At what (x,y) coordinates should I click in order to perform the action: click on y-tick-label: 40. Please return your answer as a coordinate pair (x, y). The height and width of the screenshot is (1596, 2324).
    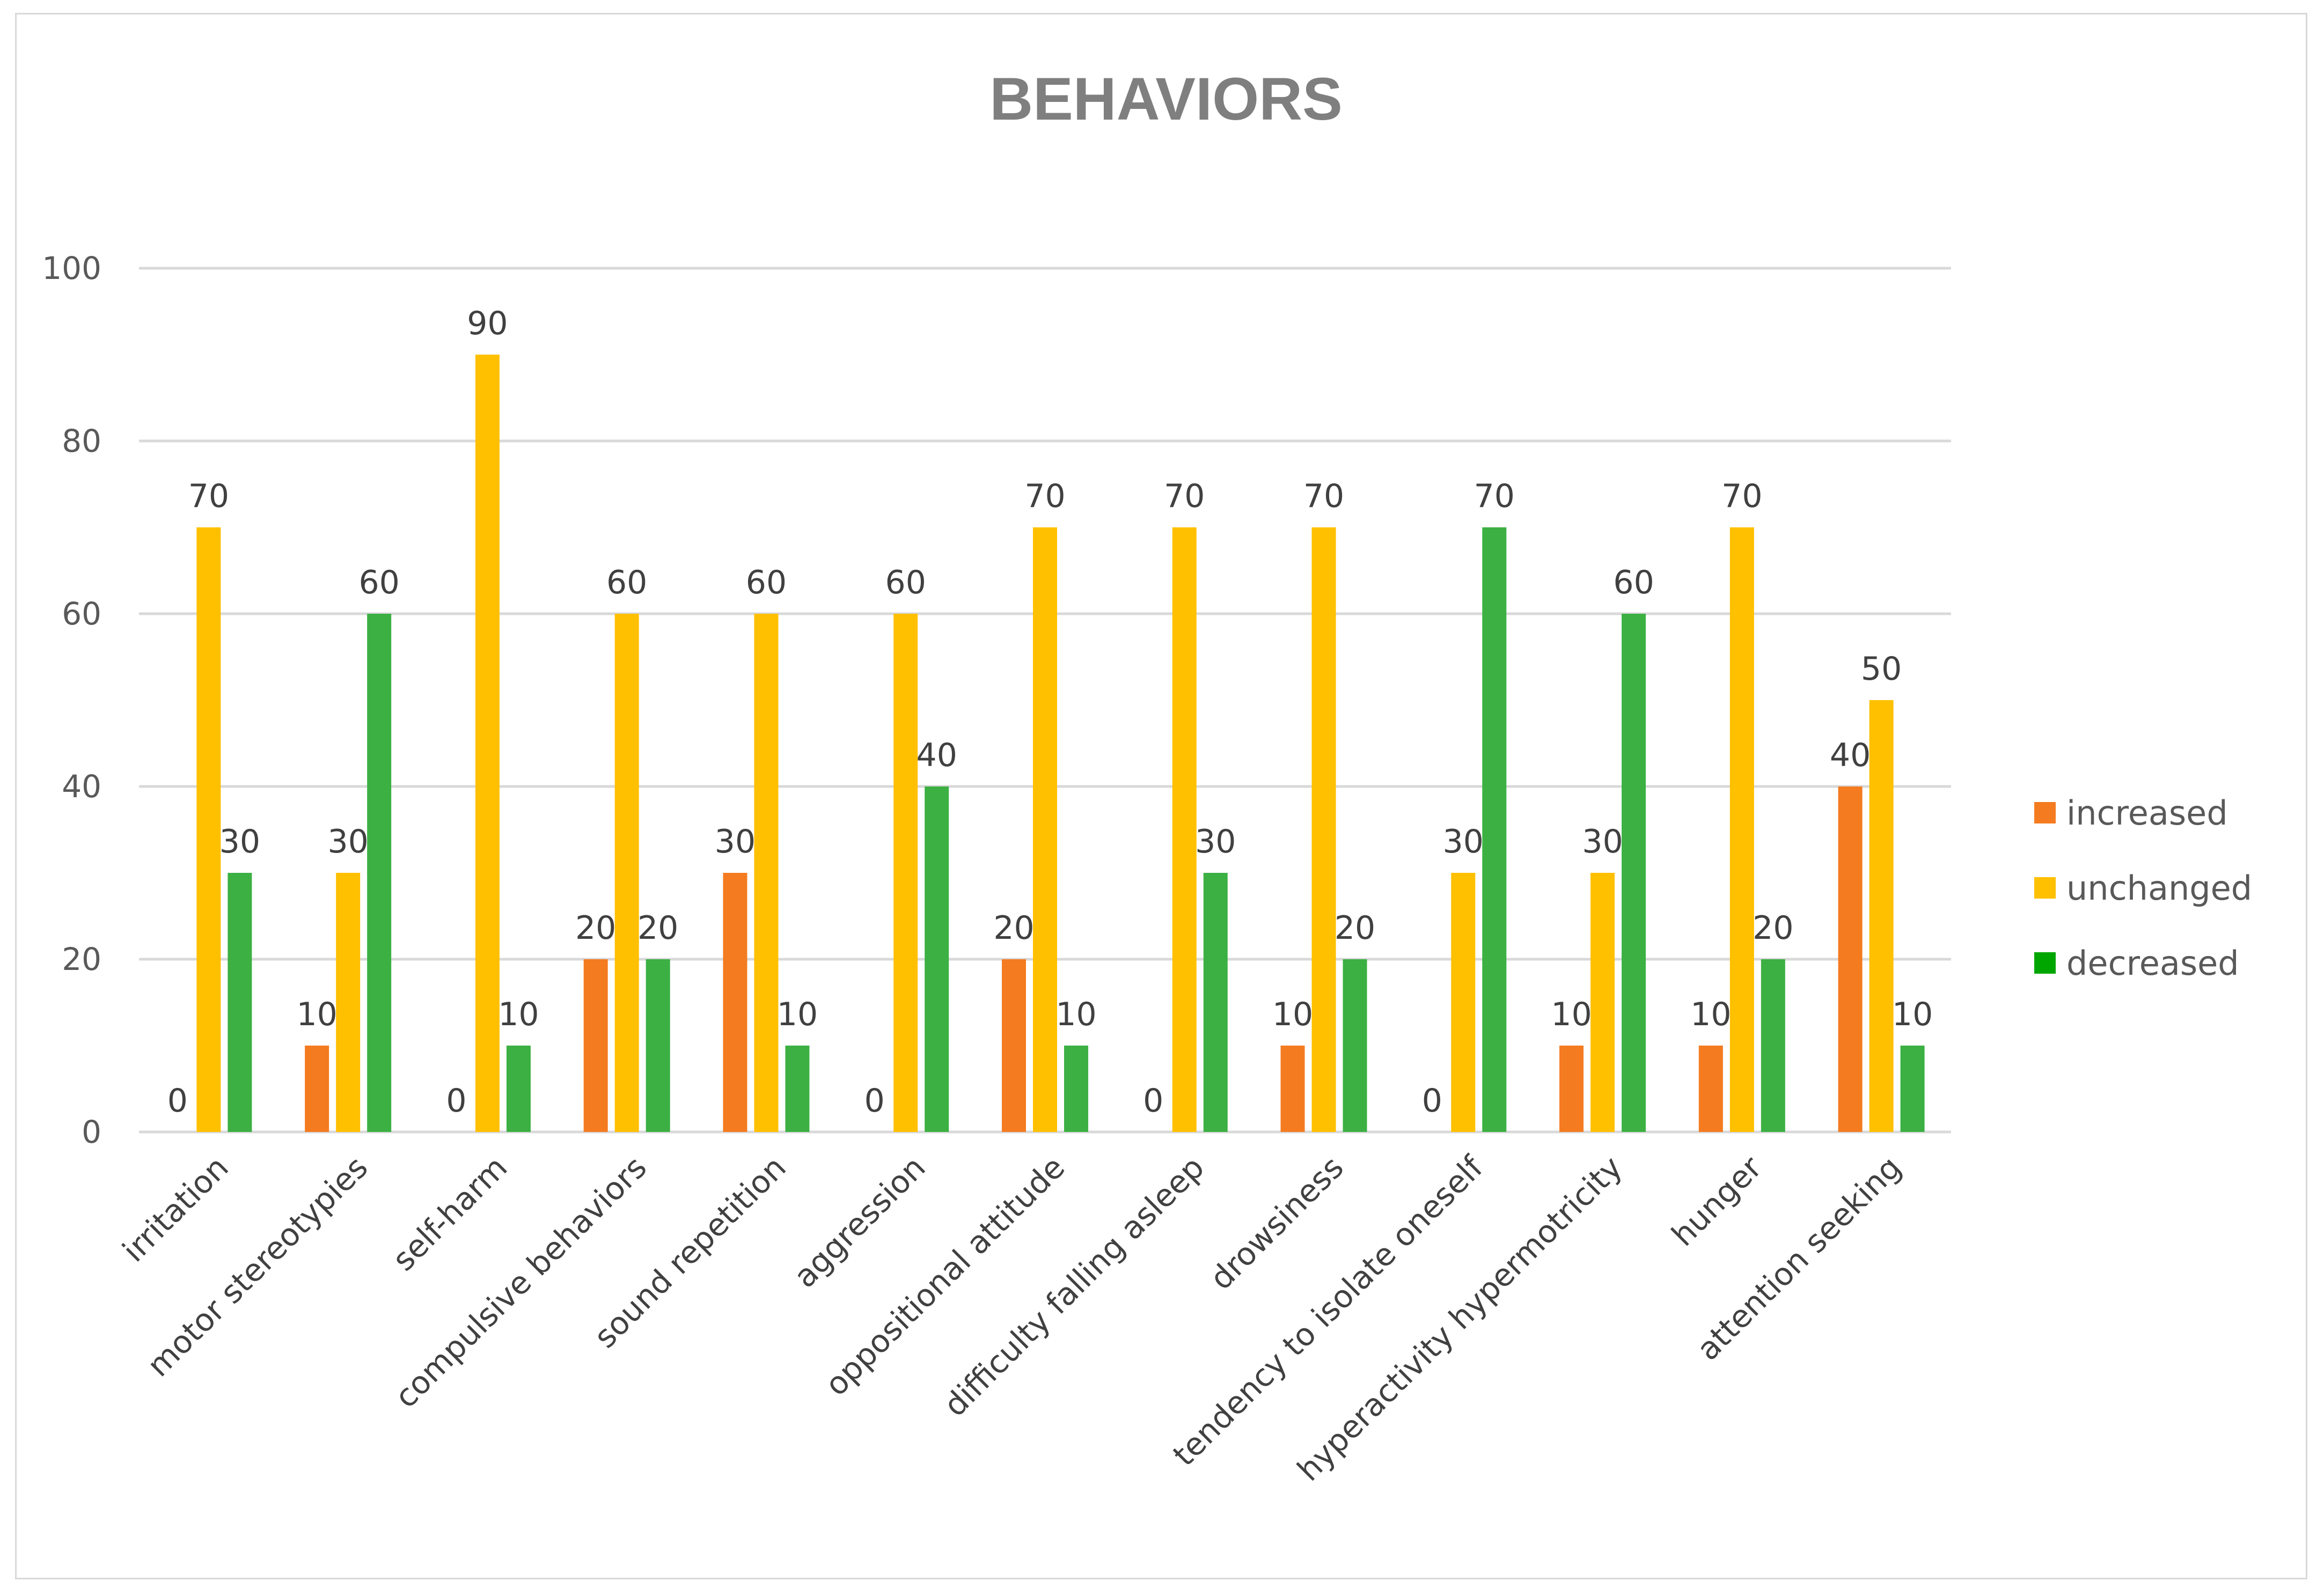
    Looking at the image, I should click on (81, 786).